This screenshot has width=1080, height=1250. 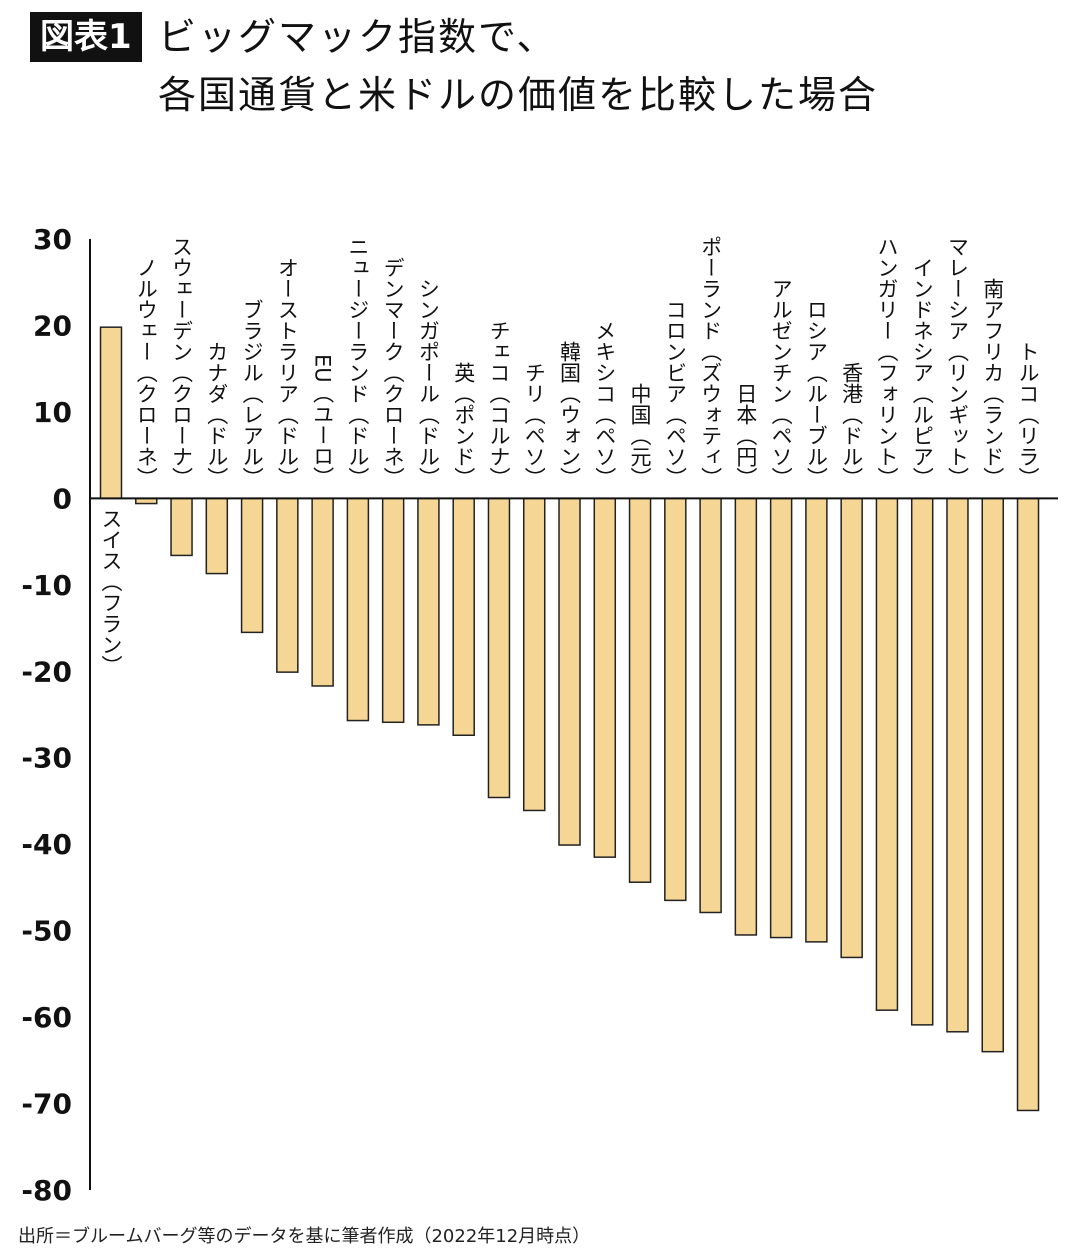 What do you see at coordinates (357, 362) in the screenshot?
I see `category-label: ニュージーランド（ドル）` at bounding box center [357, 362].